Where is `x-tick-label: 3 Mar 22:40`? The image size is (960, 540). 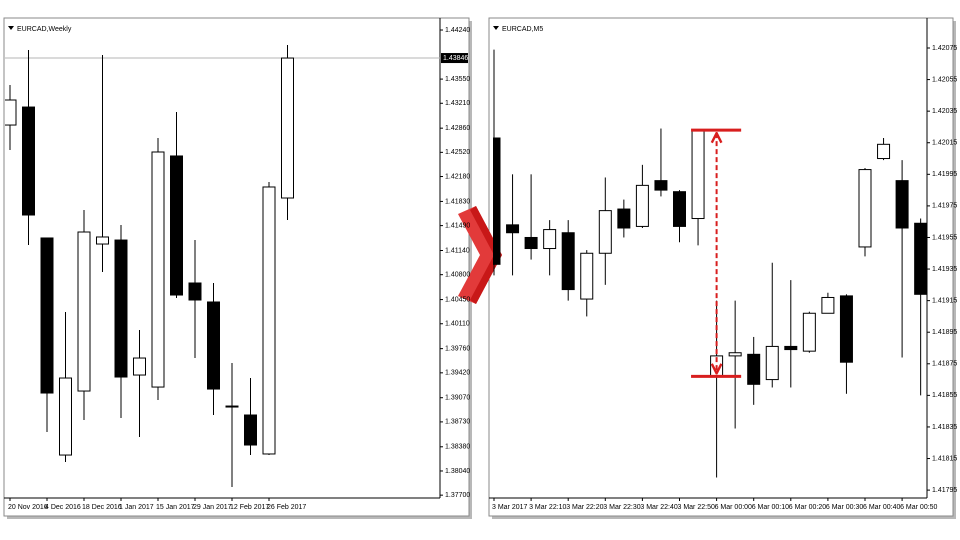
x-tick-label: 3 Mar 22:40 is located at coordinates (658, 507).